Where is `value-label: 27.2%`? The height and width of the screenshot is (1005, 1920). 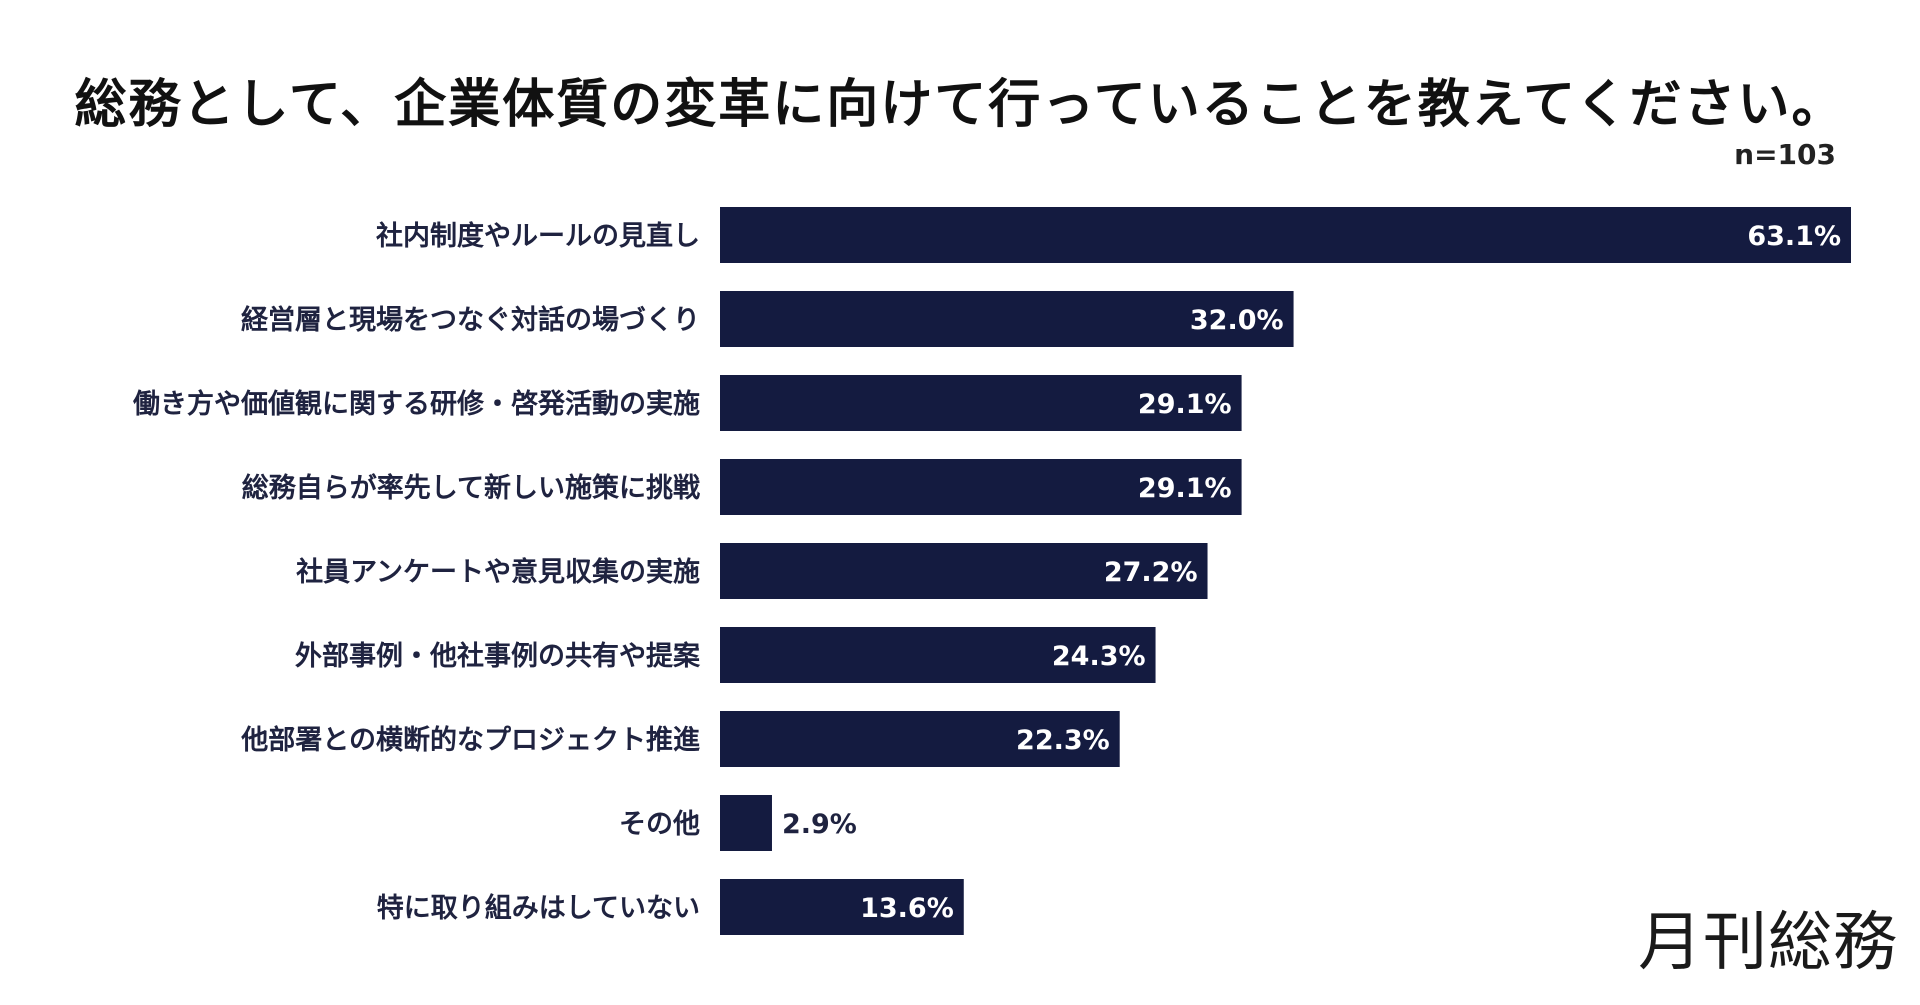
value-label: 27.2% is located at coordinates (1151, 572).